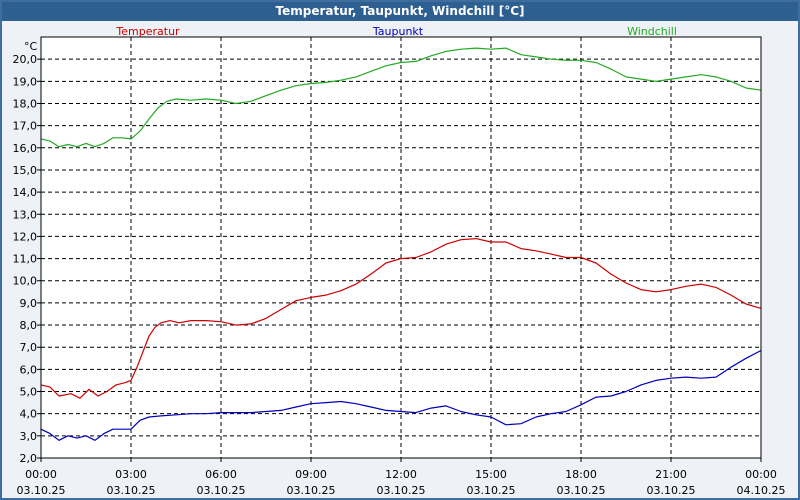  I want to click on x-tick-date: 04.10.25, so click(761, 490).